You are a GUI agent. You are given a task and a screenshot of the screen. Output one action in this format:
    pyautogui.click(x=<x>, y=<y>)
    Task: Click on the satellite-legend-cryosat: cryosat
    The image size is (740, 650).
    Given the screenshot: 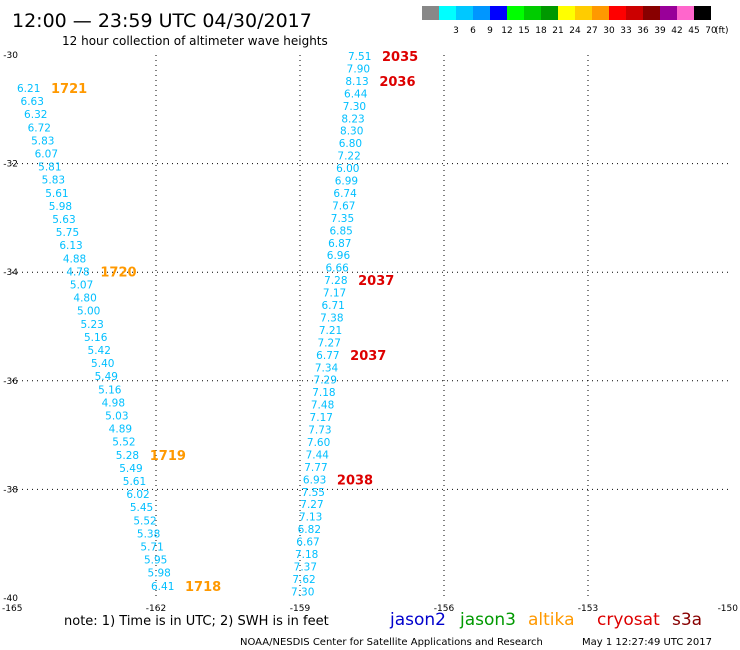 What is the action you would take?
    pyautogui.click(x=628, y=620)
    